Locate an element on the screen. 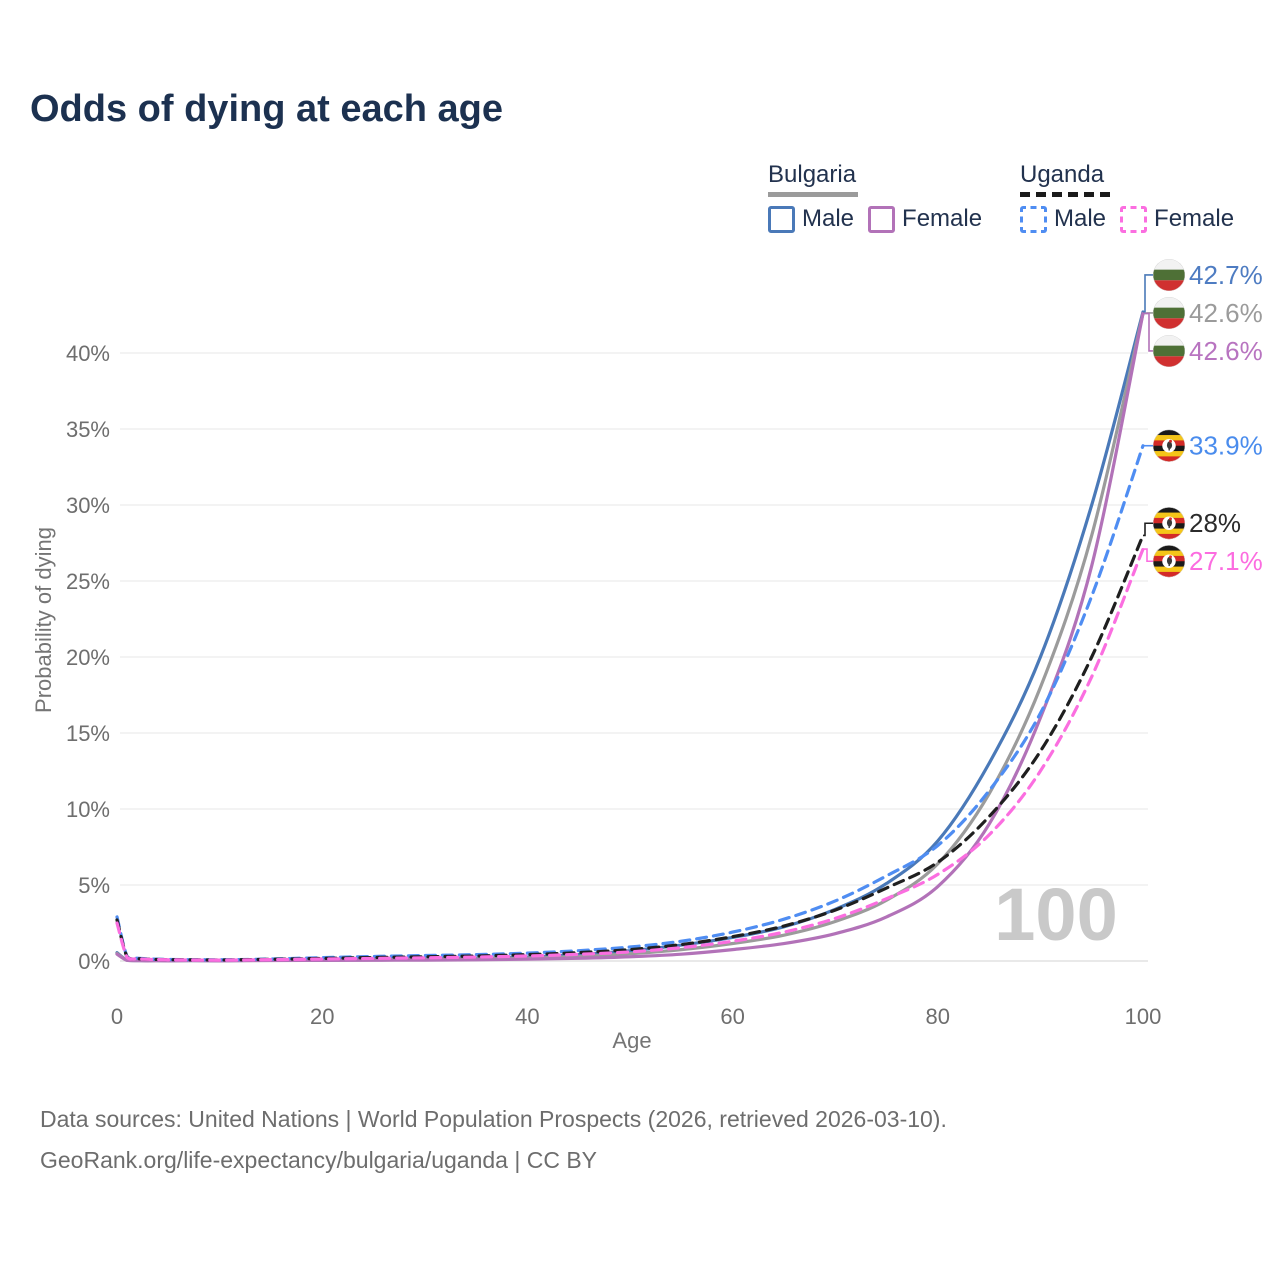 The image size is (1280, 1280). legend-item-bulgaria-male: Male is located at coordinates (811, 219).